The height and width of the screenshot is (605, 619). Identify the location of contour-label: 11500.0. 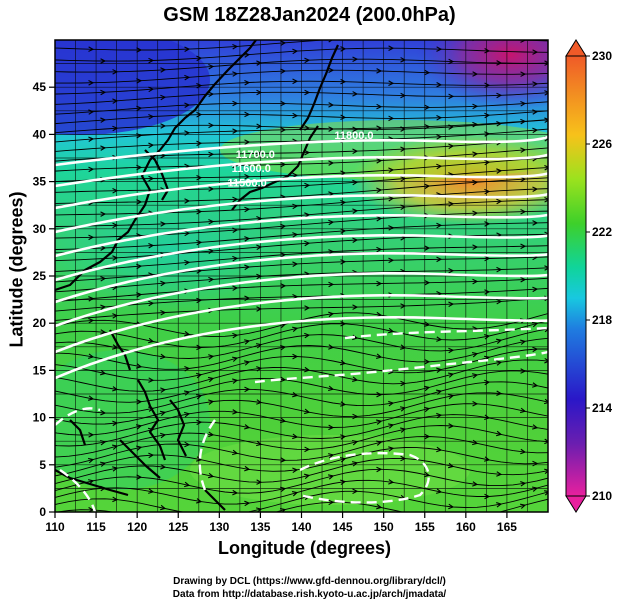
(247, 183).